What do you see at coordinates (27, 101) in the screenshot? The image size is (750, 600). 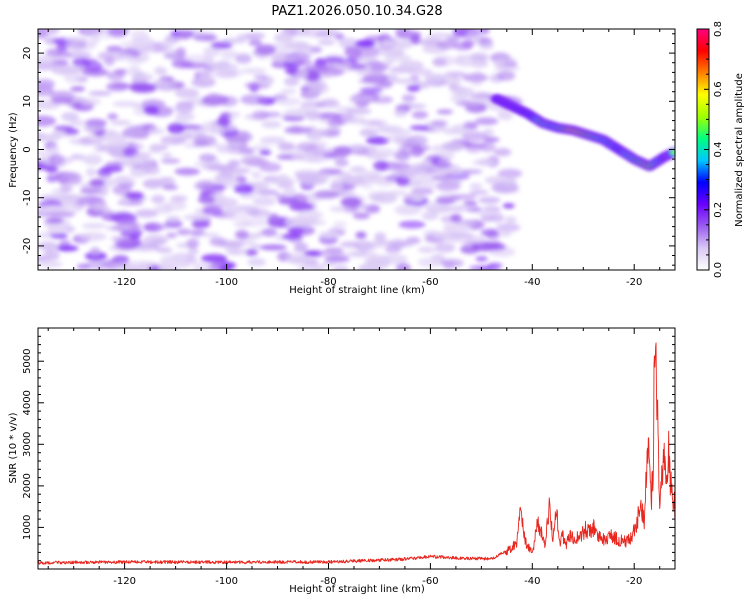 I see `spectrogram-y-tick-label: 10` at bounding box center [27, 101].